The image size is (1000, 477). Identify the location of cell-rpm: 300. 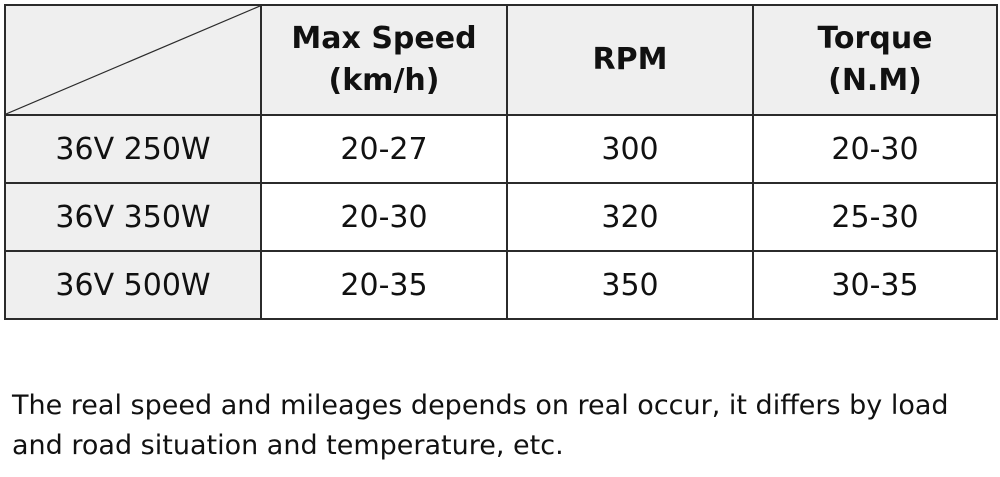
(630, 149).